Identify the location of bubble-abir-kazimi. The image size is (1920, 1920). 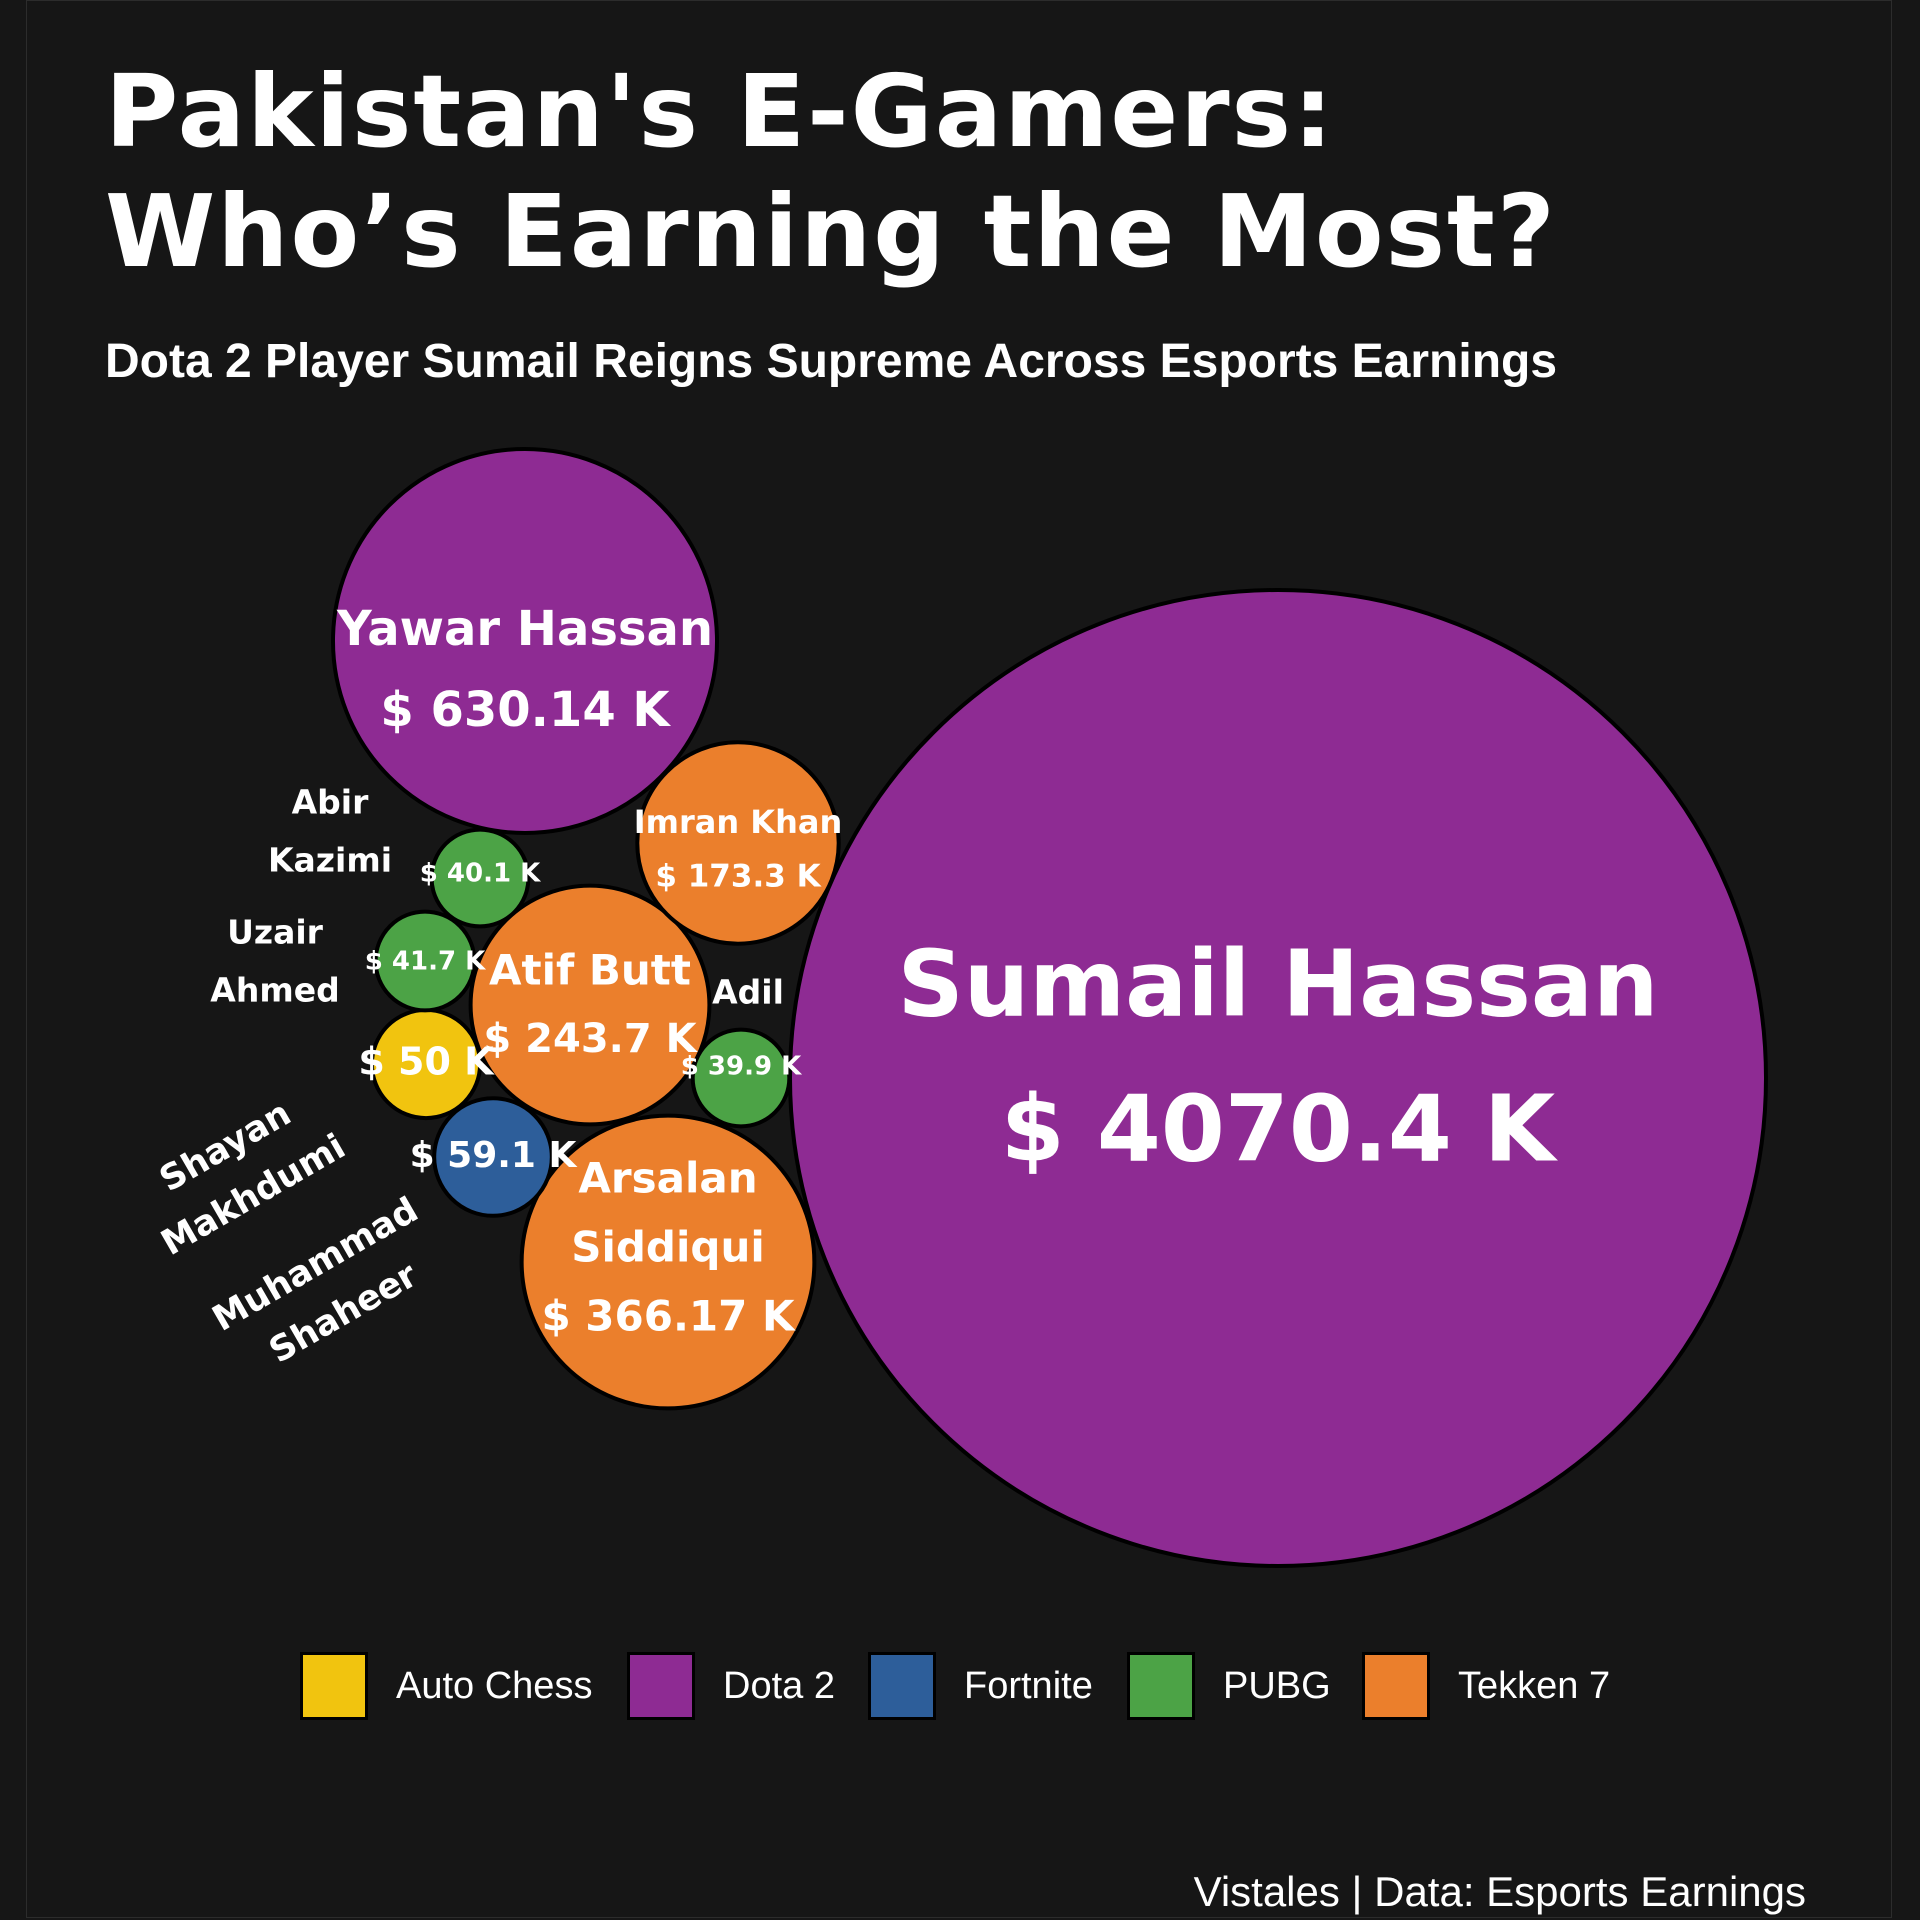
(480, 878).